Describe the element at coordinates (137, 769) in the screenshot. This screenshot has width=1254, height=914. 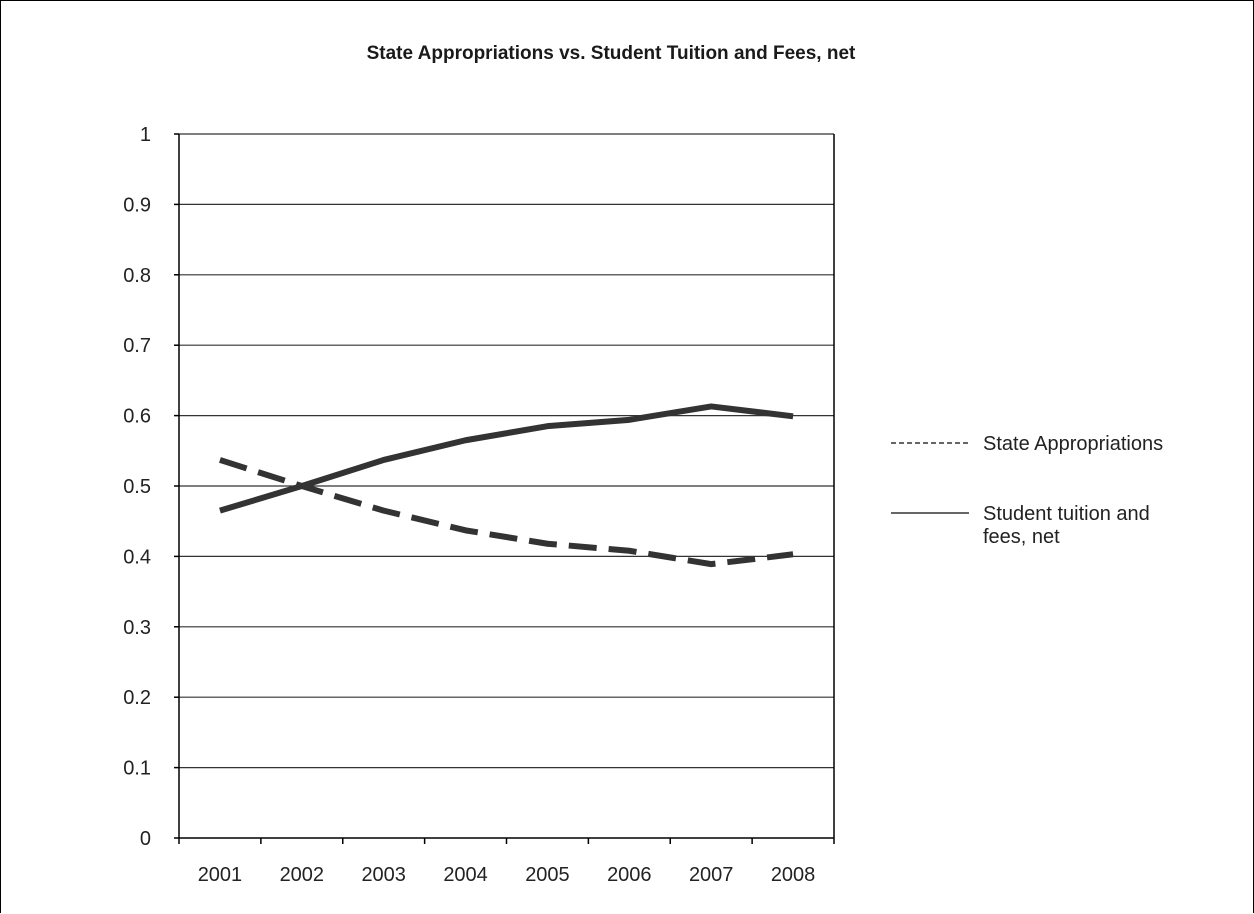
I see `y-tick-label: 0.1` at that location.